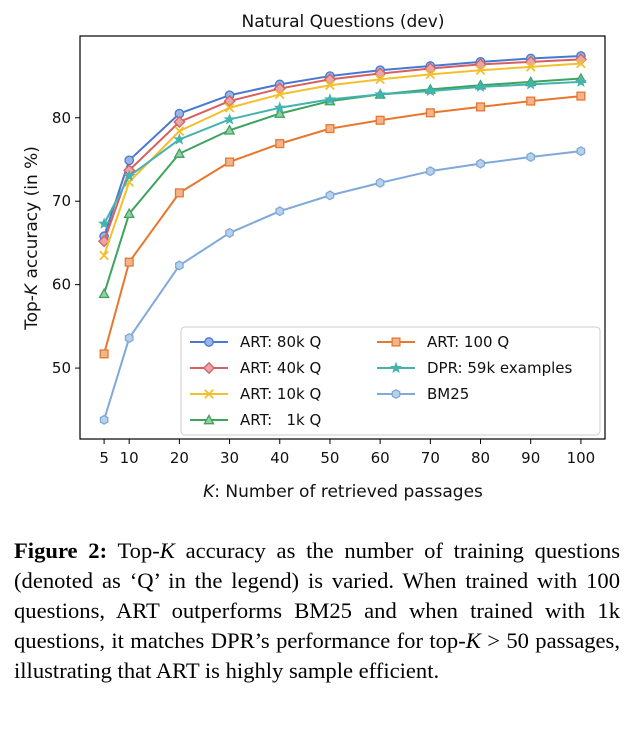 The width and height of the screenshot is (634, 743). I want to click on legend-swatch-marker-art-1k-q, so click(209, 419).